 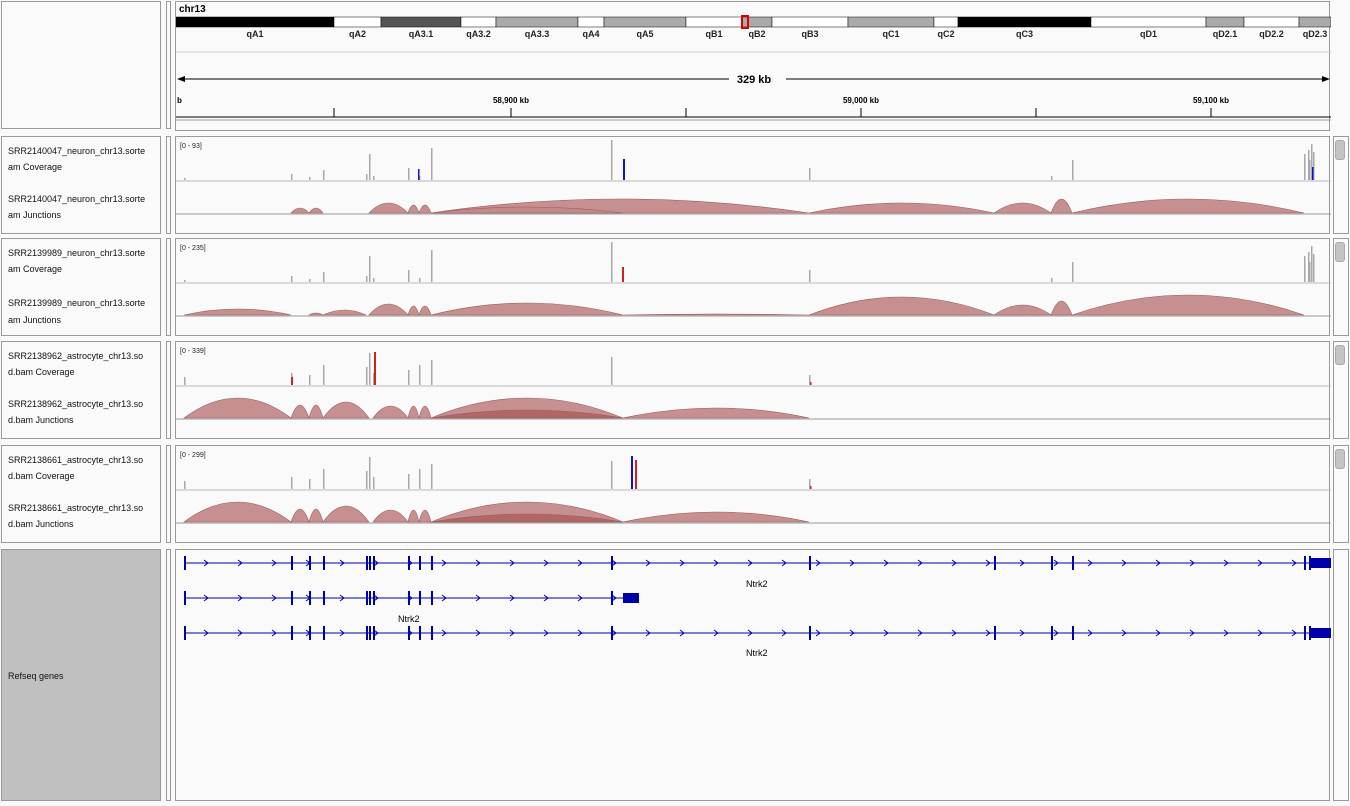 I want to click on gene-track-scrollbar-area, so click(x=1341, y=675).